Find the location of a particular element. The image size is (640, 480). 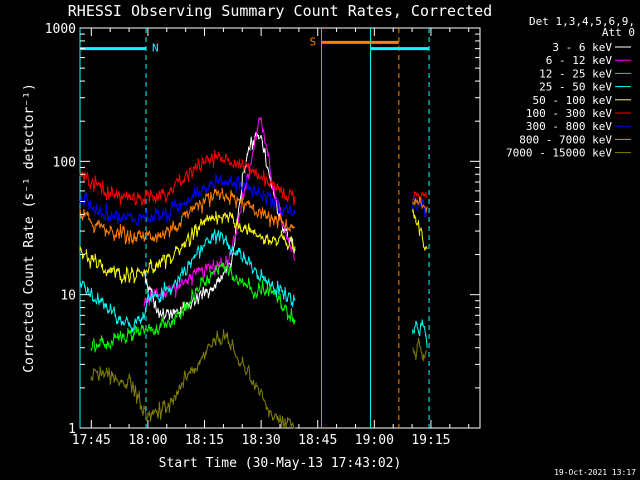

legend-label-5: 100 - 300 keV is located at coordinates (569, 113).